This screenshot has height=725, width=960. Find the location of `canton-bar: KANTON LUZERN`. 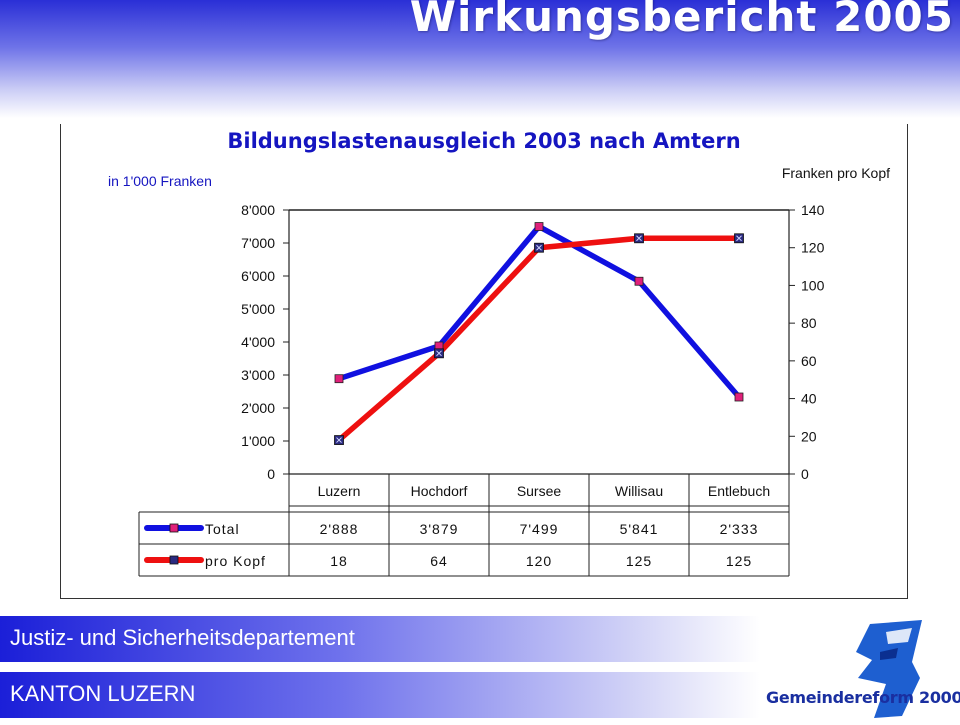

canton-bar: KANTON LUZERN is located at coordinates (380, 695).